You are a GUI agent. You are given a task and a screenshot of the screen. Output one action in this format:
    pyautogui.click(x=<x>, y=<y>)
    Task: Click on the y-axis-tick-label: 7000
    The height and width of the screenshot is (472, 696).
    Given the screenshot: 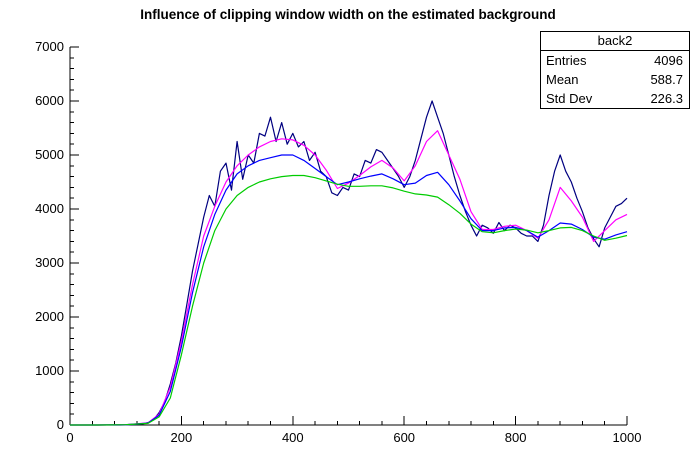 What is the action you would take?
    pyautogui.click(x=49, y=46)
    